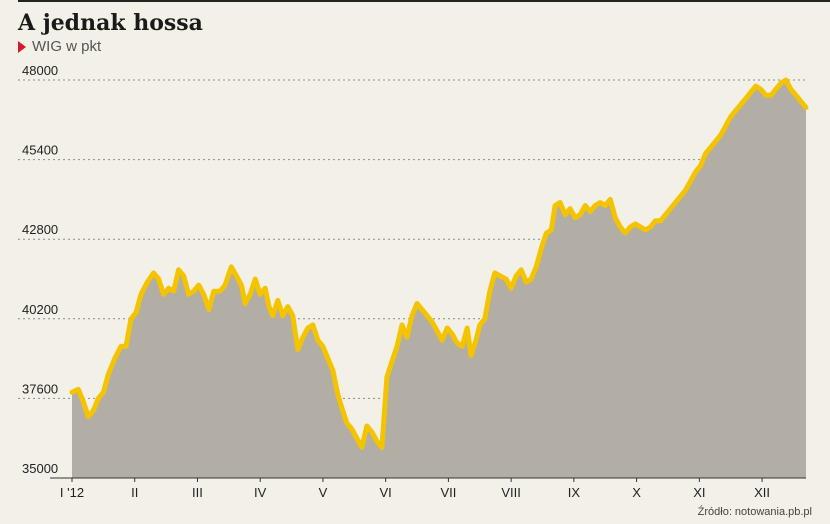 The height and width of the screenshot is (524, 830). What do you see at coordinates (197, 492) in the screenshot?
I see `x-tick-label: III` at bounding box center [197, 492].